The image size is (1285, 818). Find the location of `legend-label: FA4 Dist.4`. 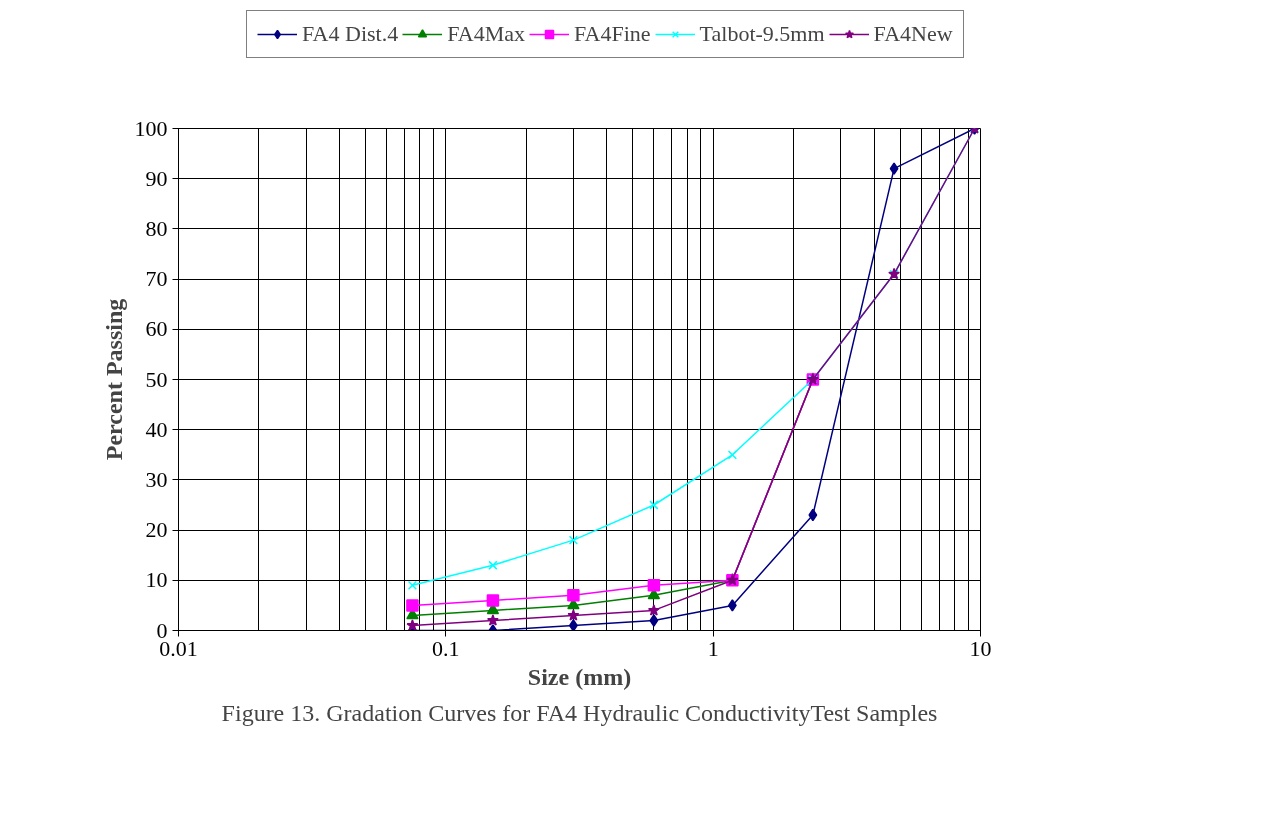

legend-label: FA4 Dist.4 is located at coordinates (350, 34).